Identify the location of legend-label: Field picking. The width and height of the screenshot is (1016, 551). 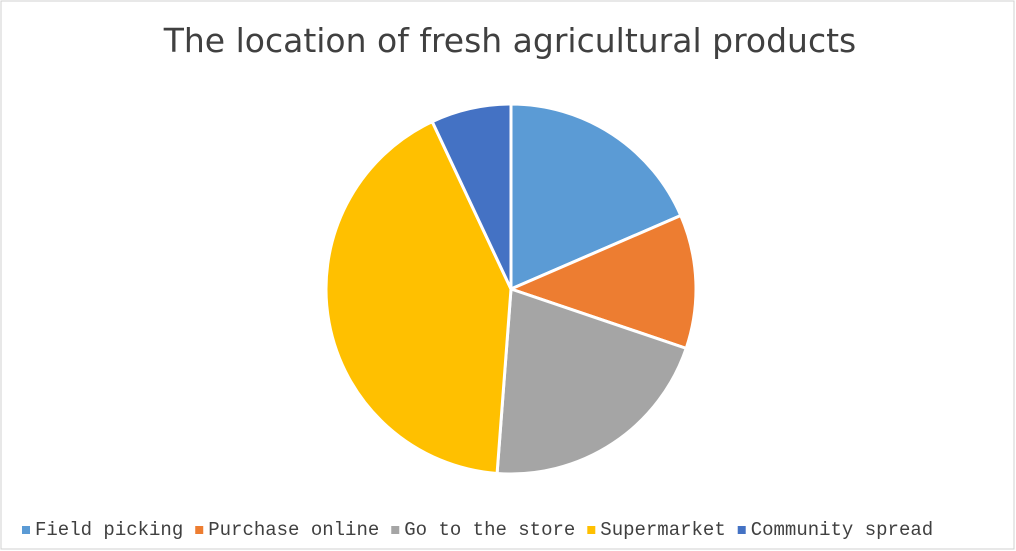
(109, 530).